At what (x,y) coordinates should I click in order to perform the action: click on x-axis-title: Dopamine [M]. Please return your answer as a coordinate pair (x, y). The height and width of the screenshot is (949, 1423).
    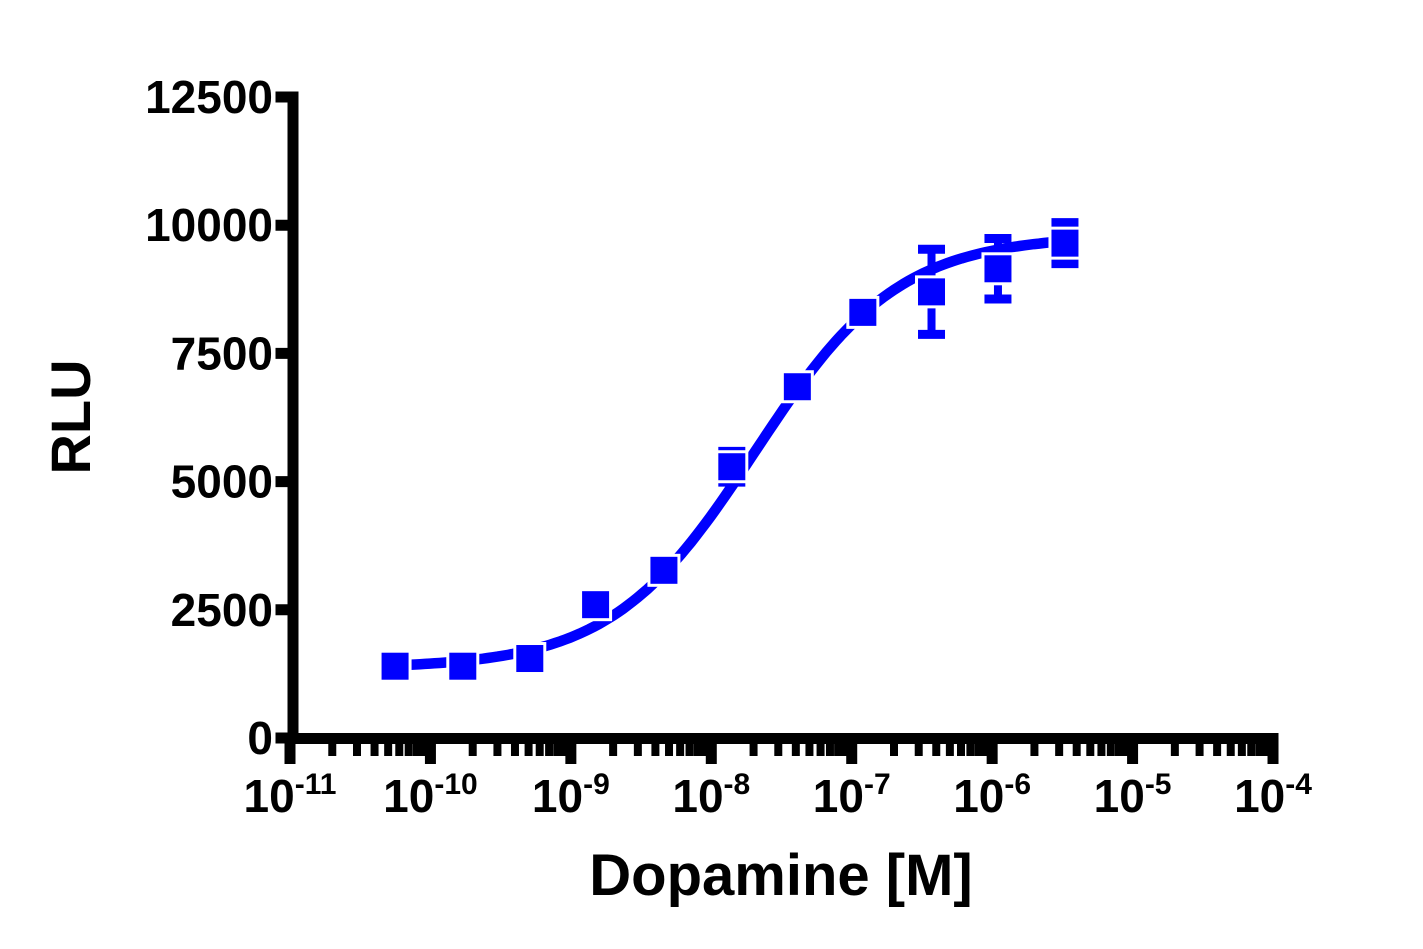
    Looking at the image, I should click on (780, 875).